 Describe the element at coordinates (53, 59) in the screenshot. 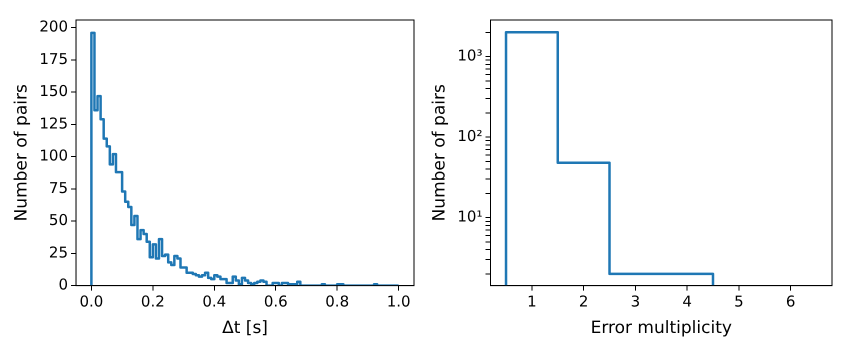

I see `y-tick-label: 175` at that location.